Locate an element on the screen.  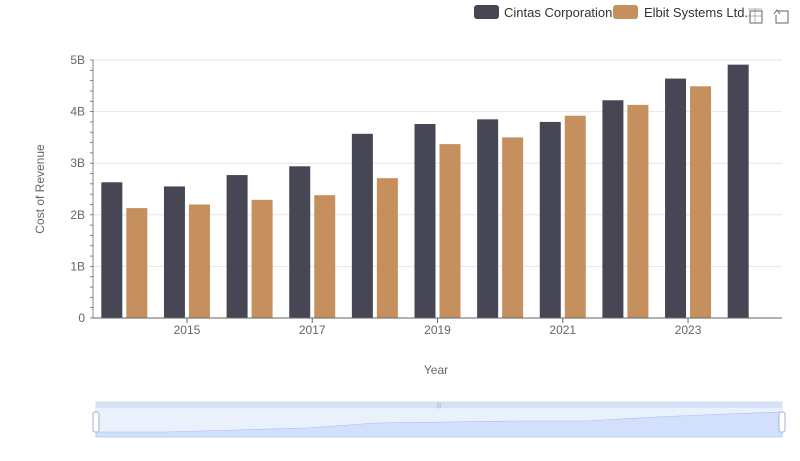
slider-preview-area is located at coordinates (439, 424).